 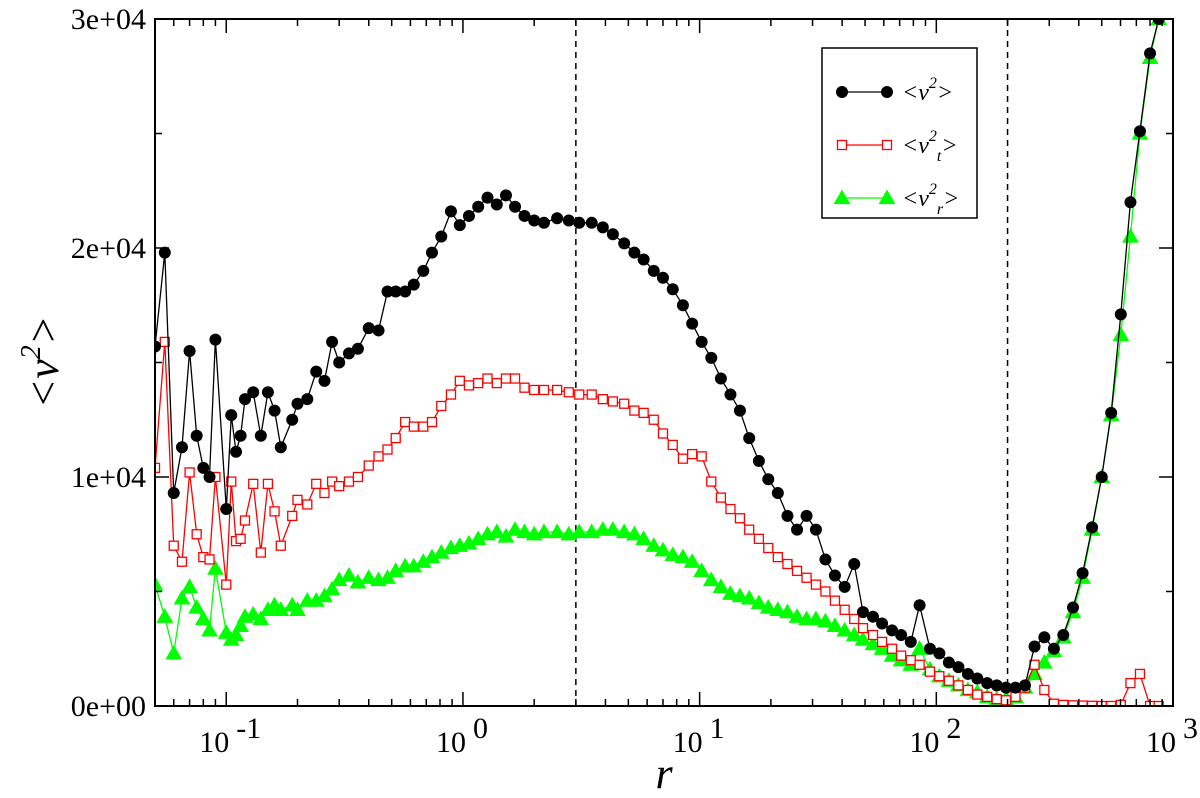 What do you see at coordinates (108, 248) in the screenshot?
I see `y-tick-label: 2e+04` at bounding box center [108, 248].